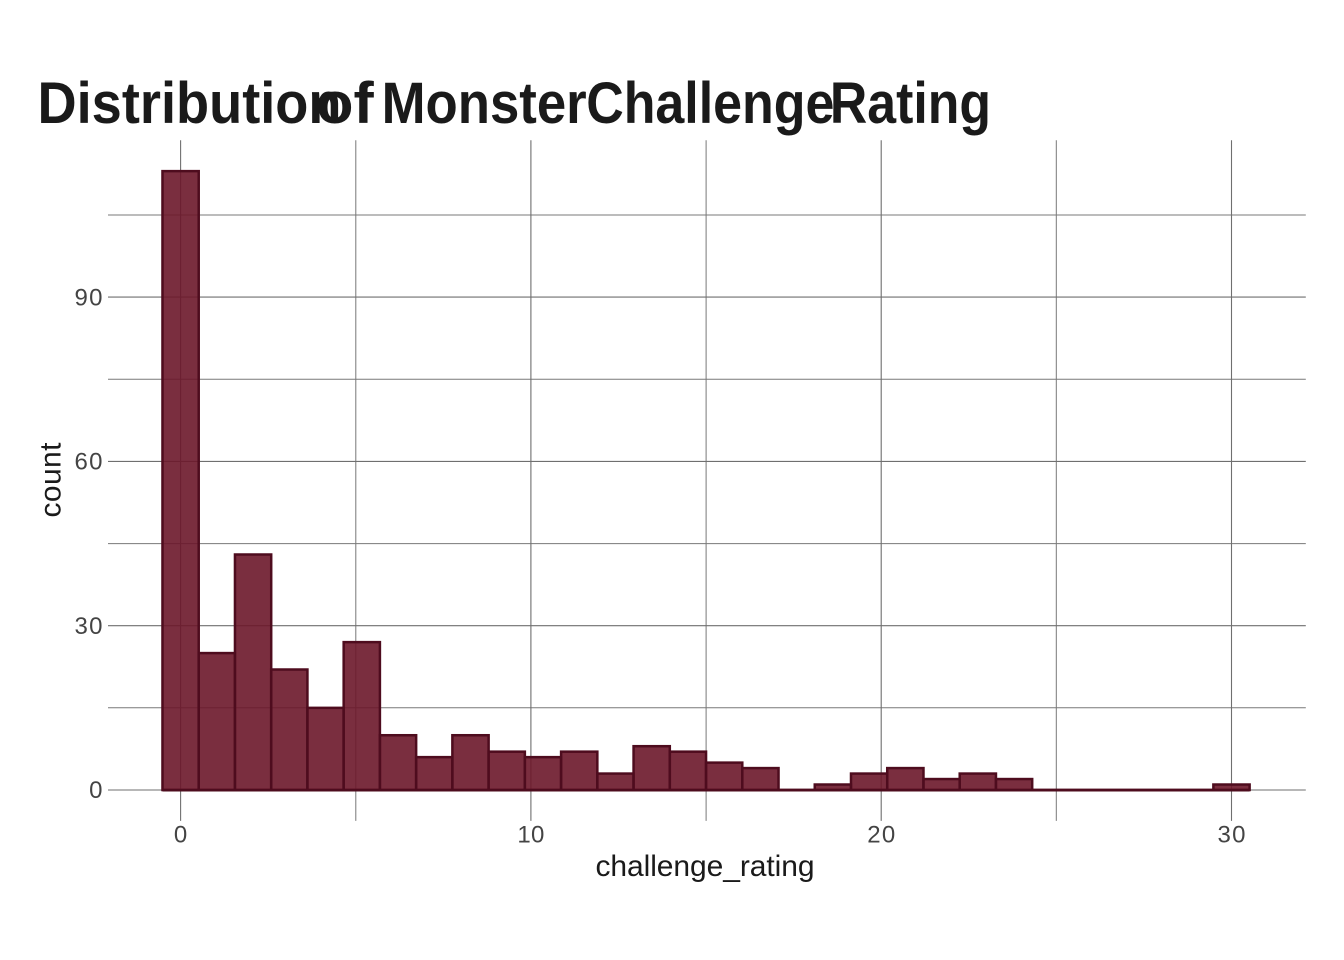 The height and width of the screenshot is (960, 1344). Describe the element at coordinates (190, 103) in the screenshot. I see `svg-text: Distribution` at that location.